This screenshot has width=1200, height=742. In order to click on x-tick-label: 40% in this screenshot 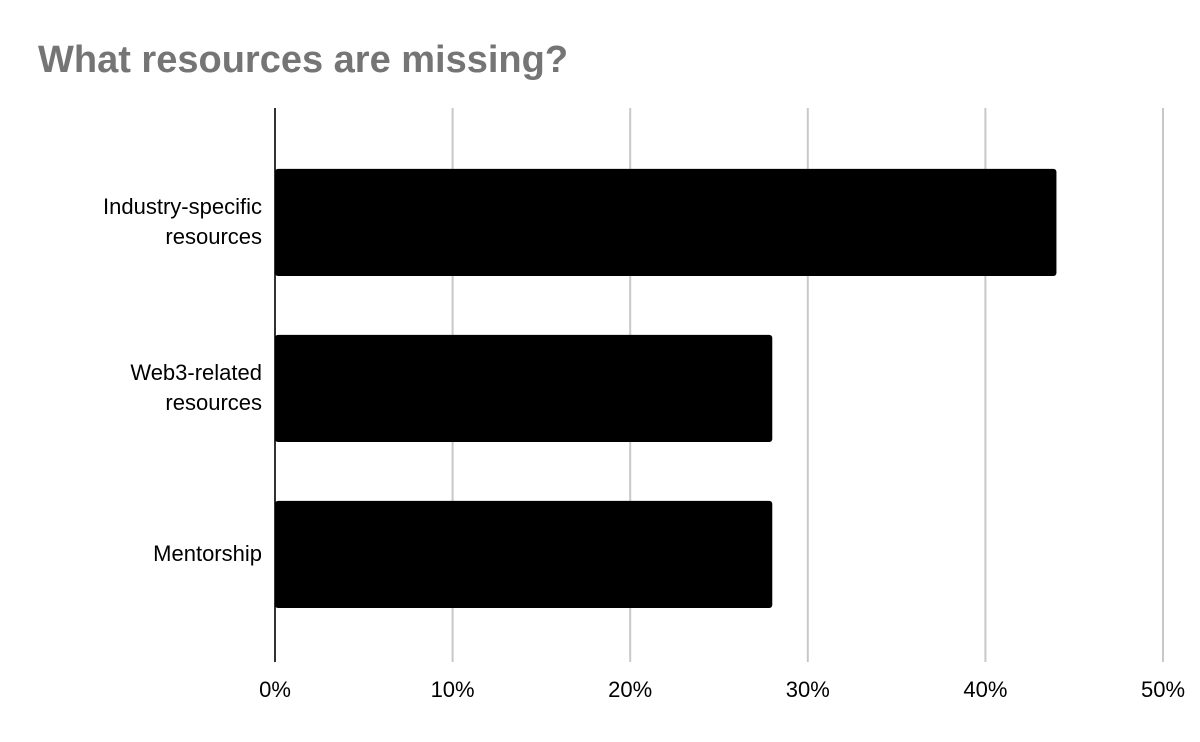, I will do `click(985, 689)`.